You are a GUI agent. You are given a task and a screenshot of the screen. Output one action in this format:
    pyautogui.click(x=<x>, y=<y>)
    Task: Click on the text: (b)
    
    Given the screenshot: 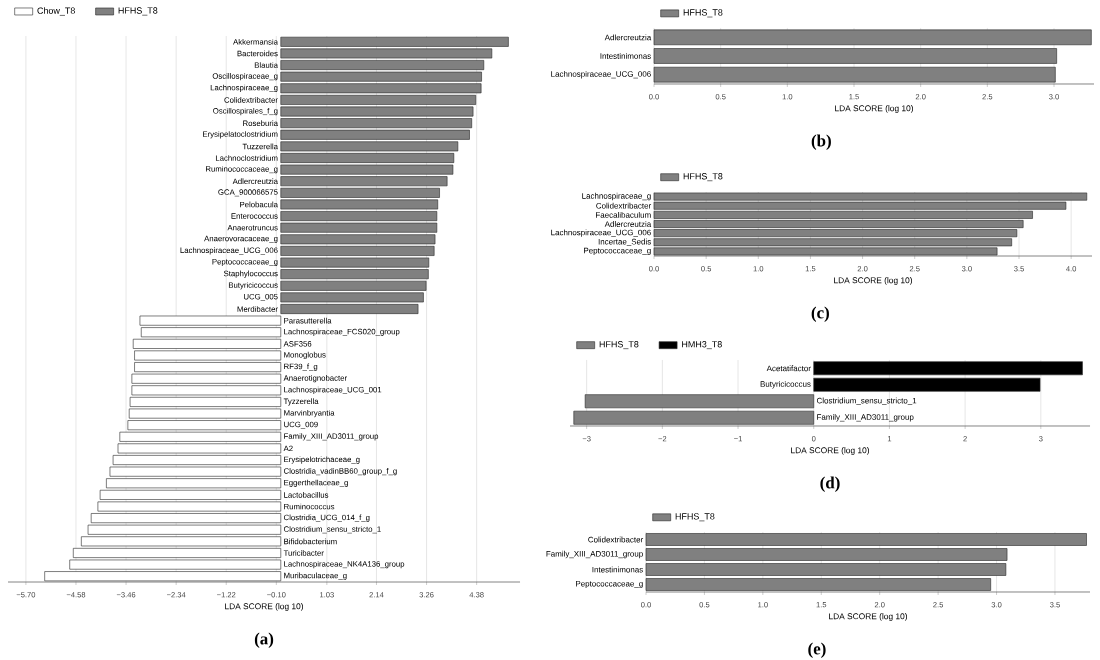 What is the action you would take?
    pyautogui.click(x=821, y=142)
    